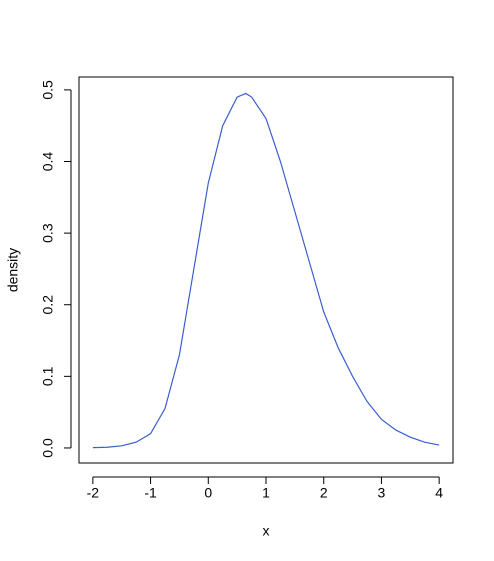  What do you see at coordinates (208, 493) in the screenshot?
I see `x-tick-label: 0` at bounding box center [208, 493].